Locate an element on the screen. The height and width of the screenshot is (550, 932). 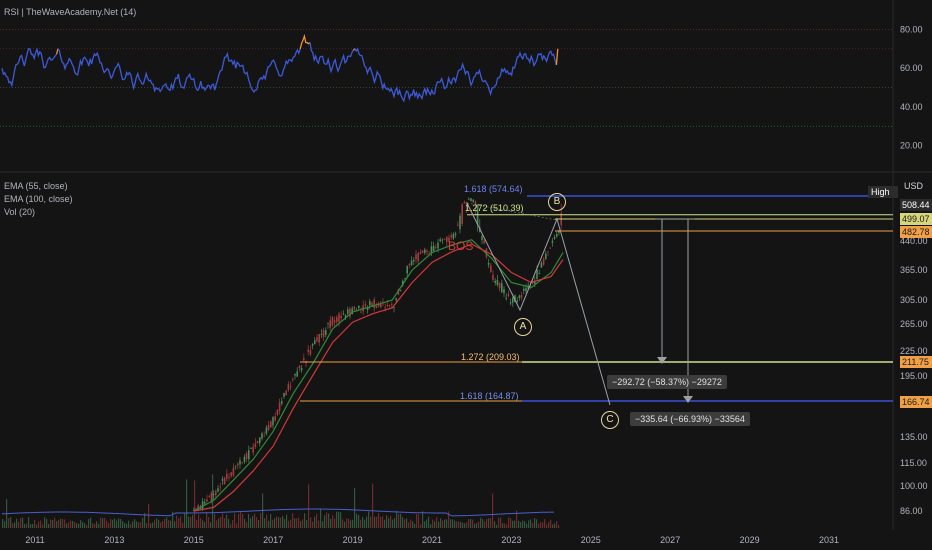
price-tick-label: 440.00 is located at coordinates (914, 241).